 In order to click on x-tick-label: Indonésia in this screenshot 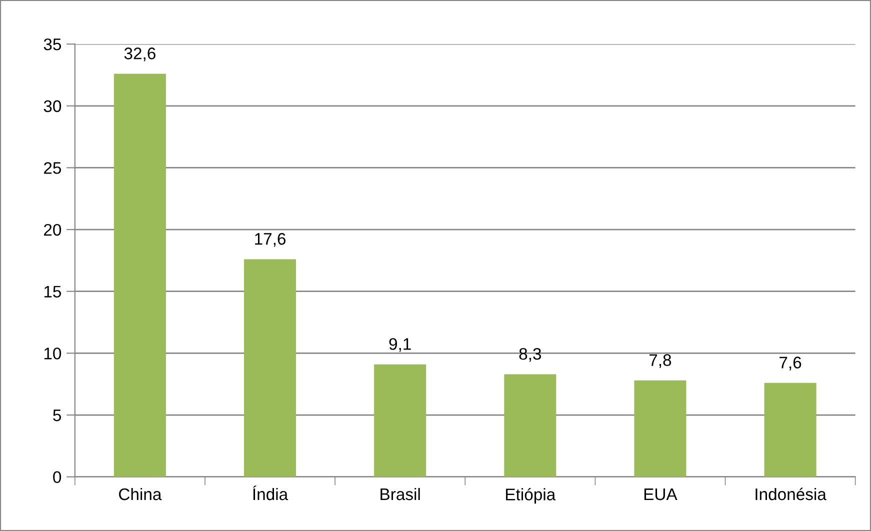, I will do `click(791, 494)`.